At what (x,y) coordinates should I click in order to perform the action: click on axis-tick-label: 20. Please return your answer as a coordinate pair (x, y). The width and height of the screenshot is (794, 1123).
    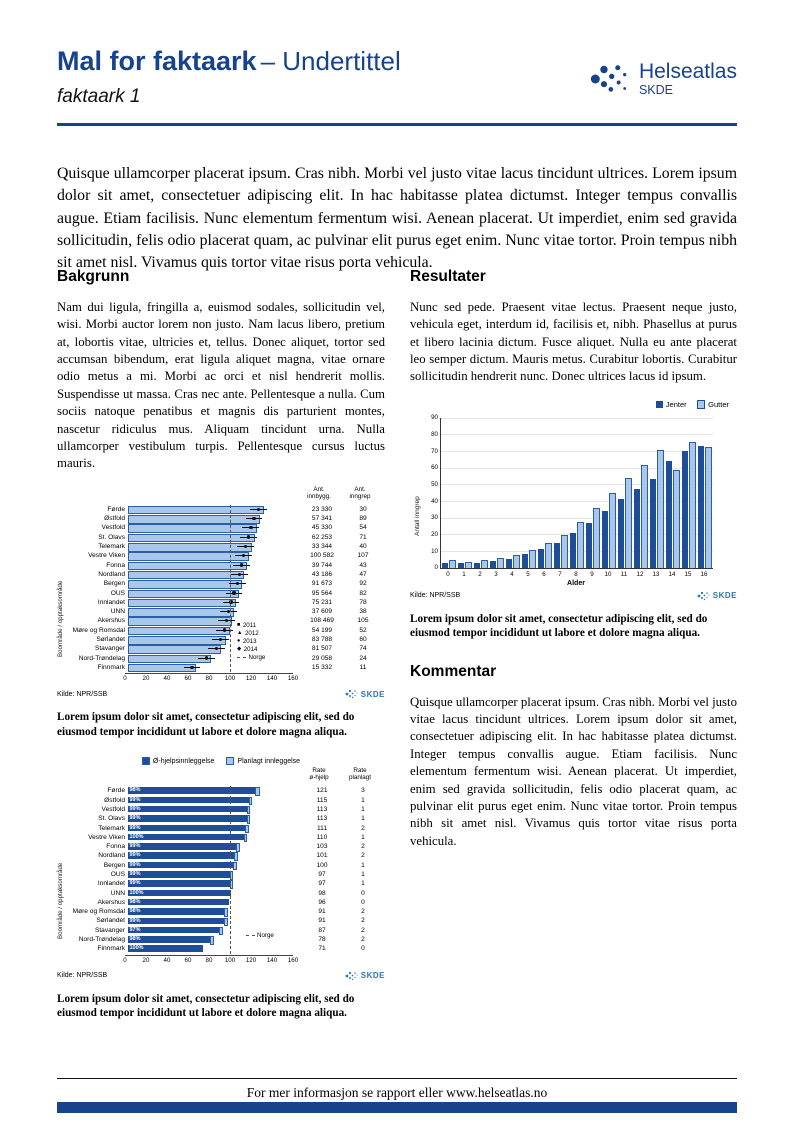
    Looking at the image, I should click on (434, 534).